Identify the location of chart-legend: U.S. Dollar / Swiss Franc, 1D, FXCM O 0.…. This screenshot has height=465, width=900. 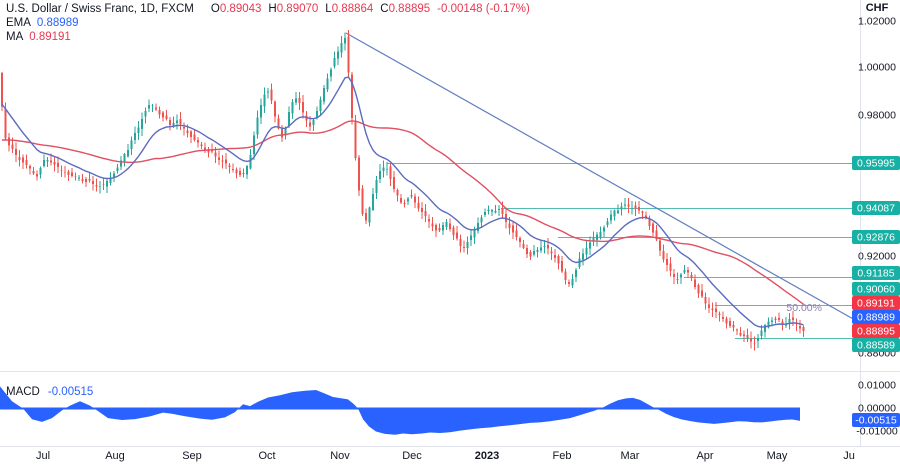
(268, 23).